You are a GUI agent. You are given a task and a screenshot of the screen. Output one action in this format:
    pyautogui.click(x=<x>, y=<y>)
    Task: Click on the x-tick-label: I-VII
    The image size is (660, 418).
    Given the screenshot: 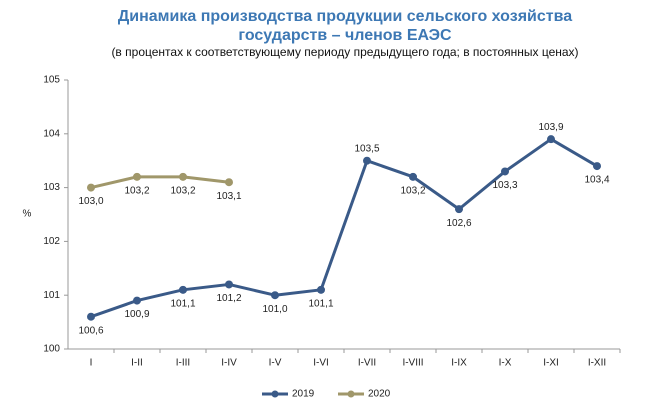 What is the action you would take?
    pyautogui.click(x=367, y=363)
    